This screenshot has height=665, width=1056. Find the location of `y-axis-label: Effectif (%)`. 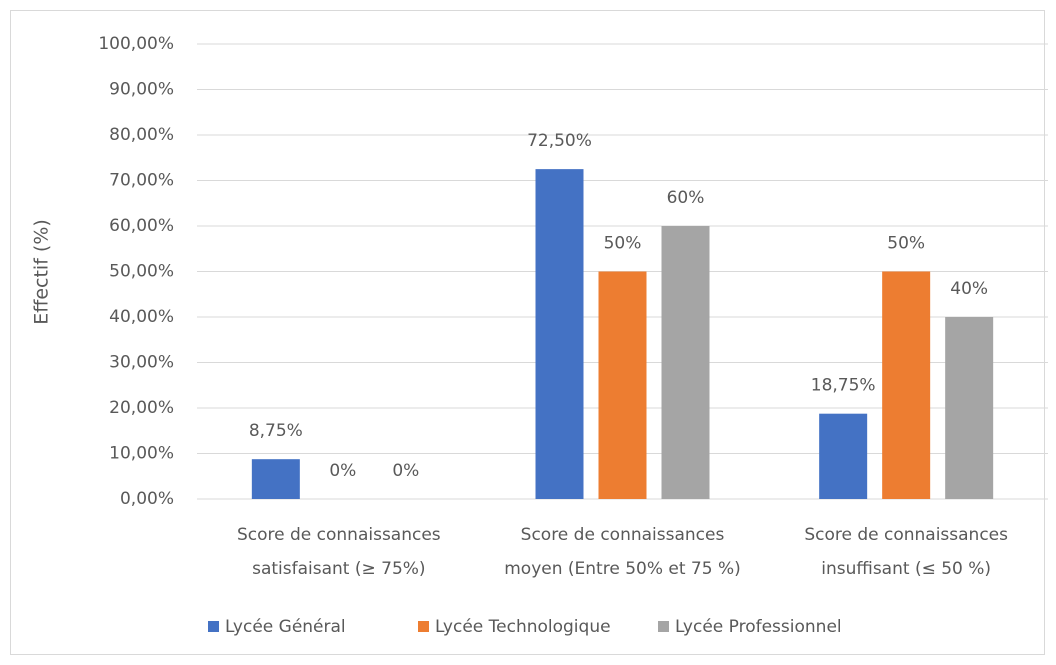

y-axis-label: Effectif (%) is located at coordinates (42, 272).